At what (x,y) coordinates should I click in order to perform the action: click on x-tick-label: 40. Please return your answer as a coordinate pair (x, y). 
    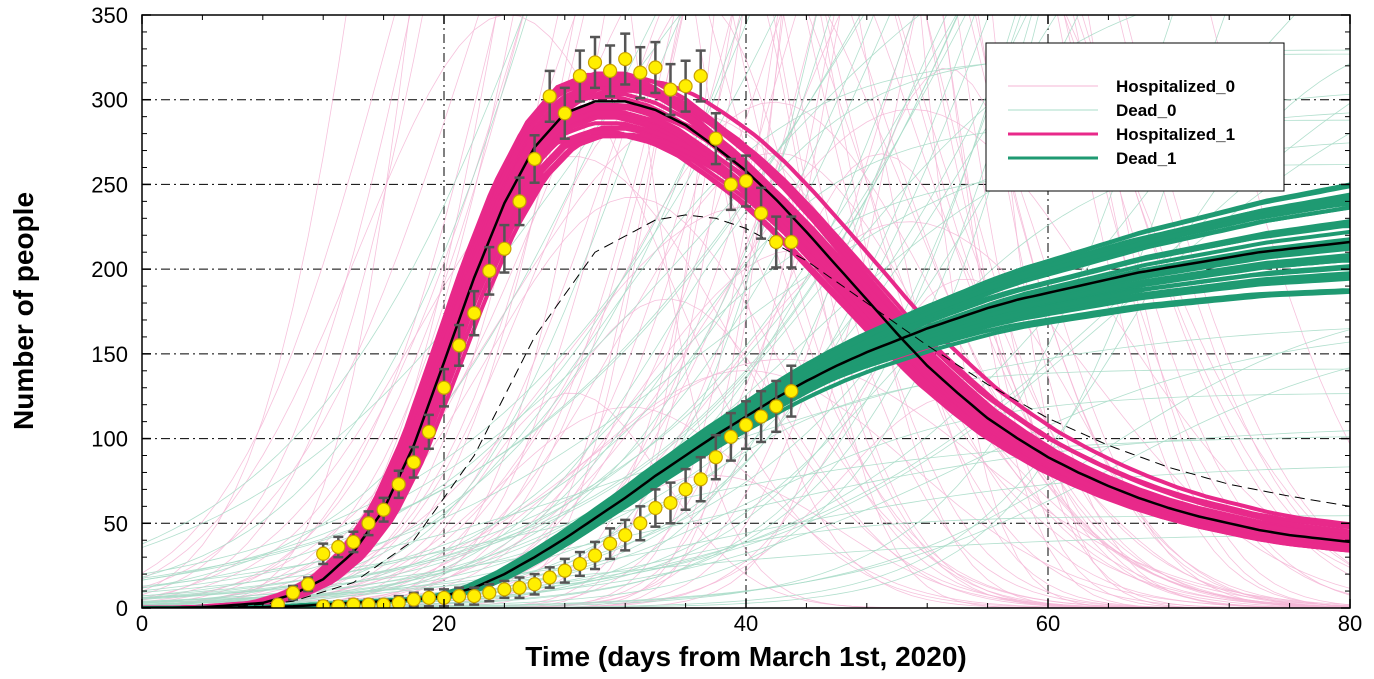
    Looking at the image, I should click on (746, 623).